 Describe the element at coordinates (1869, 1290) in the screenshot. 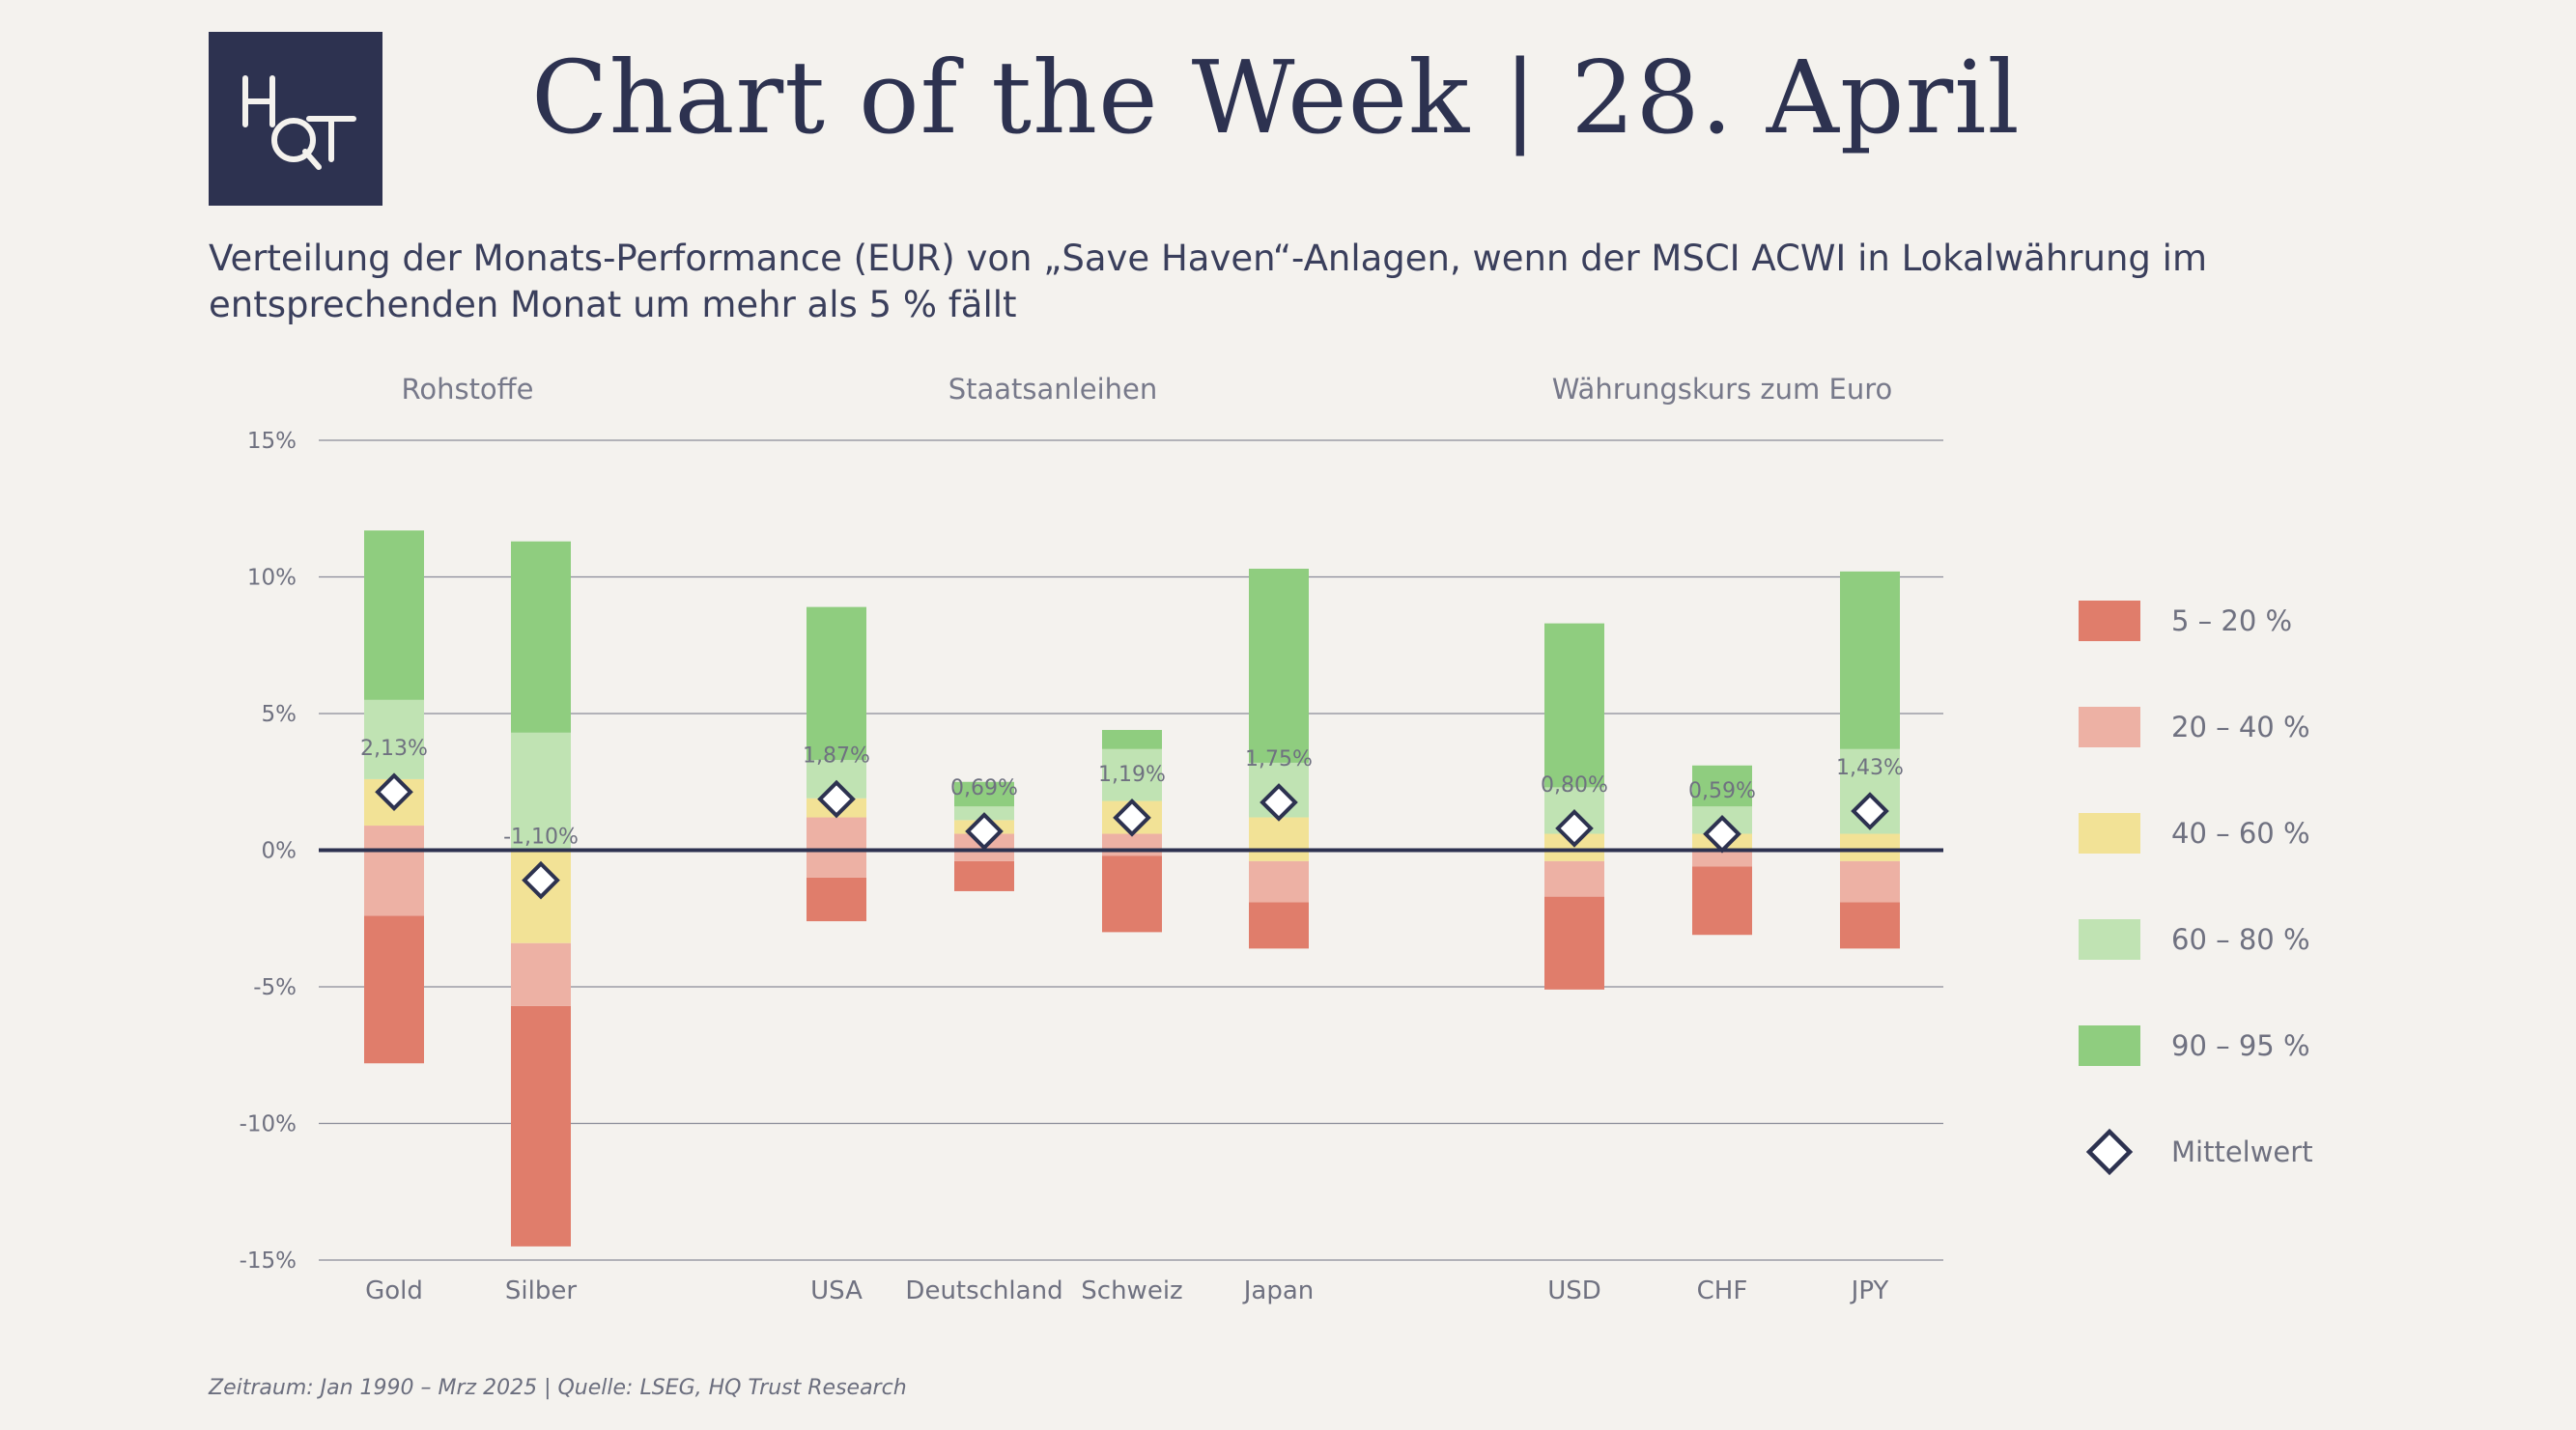

I see `category-label: JPY` at that location.